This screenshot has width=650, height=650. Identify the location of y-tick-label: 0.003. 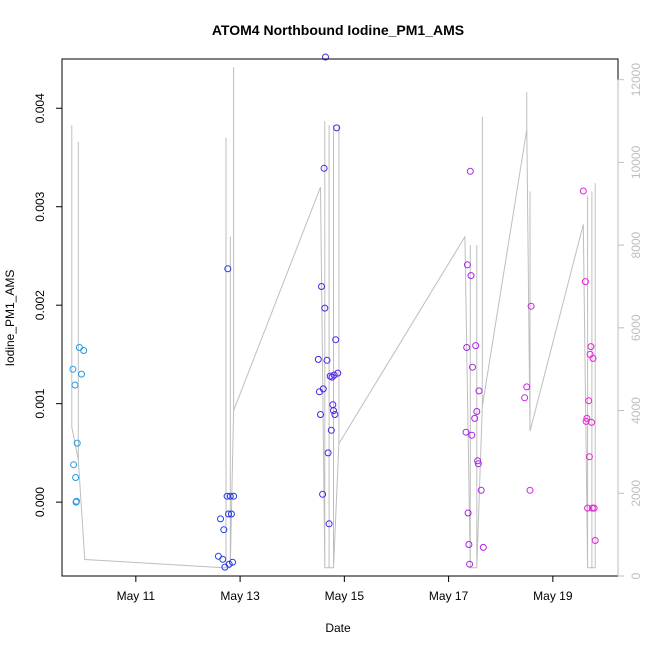
(40, 206).